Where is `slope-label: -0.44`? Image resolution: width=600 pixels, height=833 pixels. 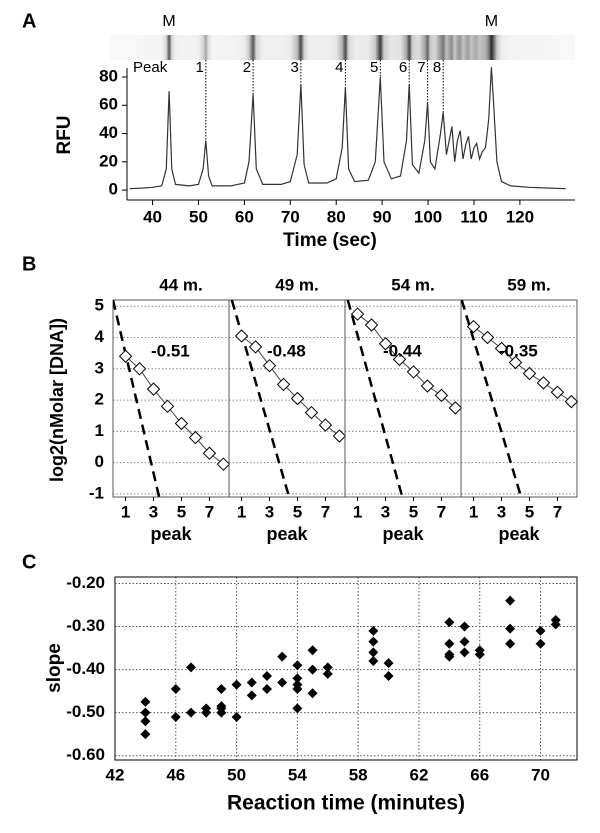 slope-label: -0.44 is located at coordinates (402, 350).